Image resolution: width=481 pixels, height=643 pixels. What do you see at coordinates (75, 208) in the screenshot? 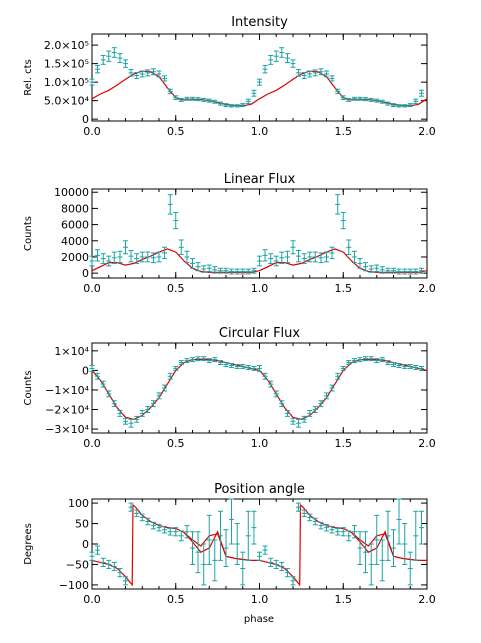
I see `y-tick-label: 8000` at bounding box center [75, 208].